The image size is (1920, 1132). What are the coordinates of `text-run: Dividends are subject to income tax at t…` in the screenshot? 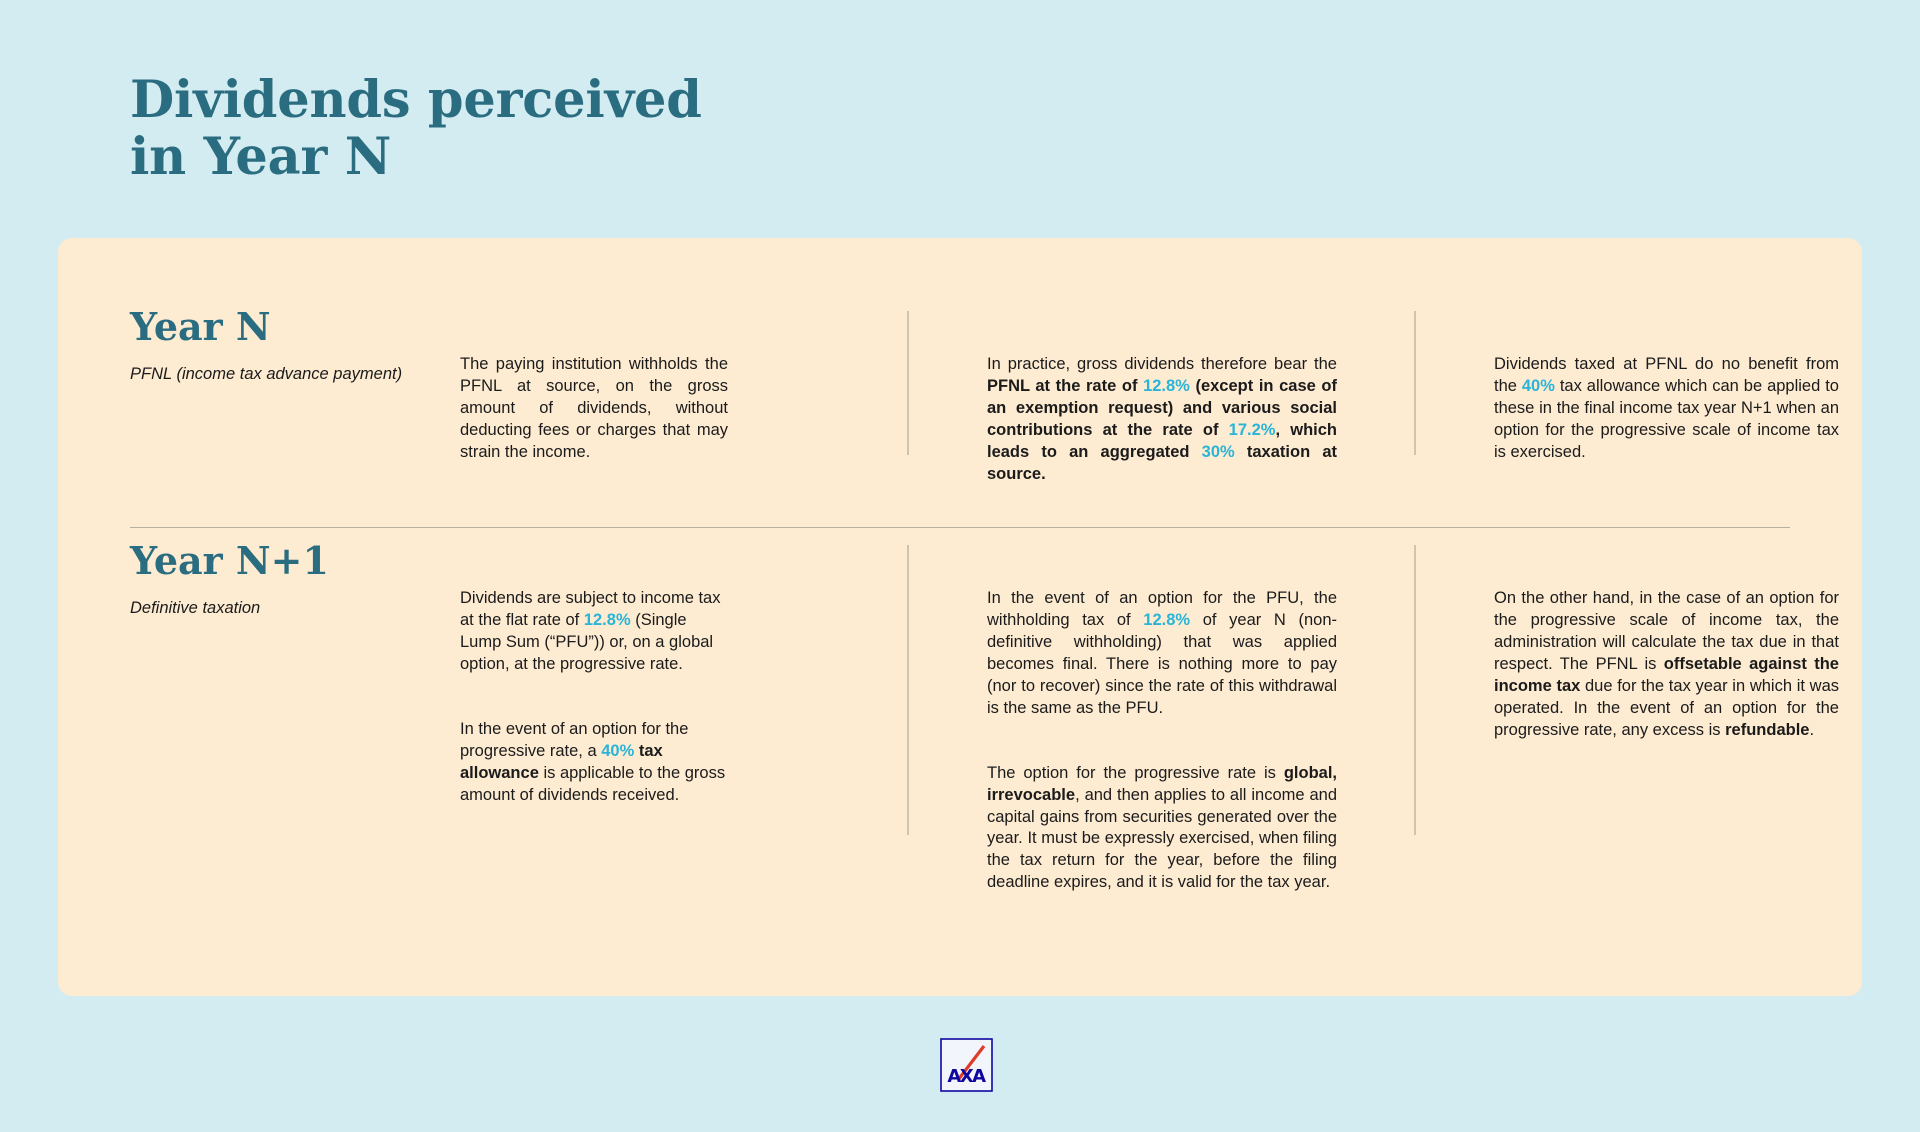 It's located at (590, 609).